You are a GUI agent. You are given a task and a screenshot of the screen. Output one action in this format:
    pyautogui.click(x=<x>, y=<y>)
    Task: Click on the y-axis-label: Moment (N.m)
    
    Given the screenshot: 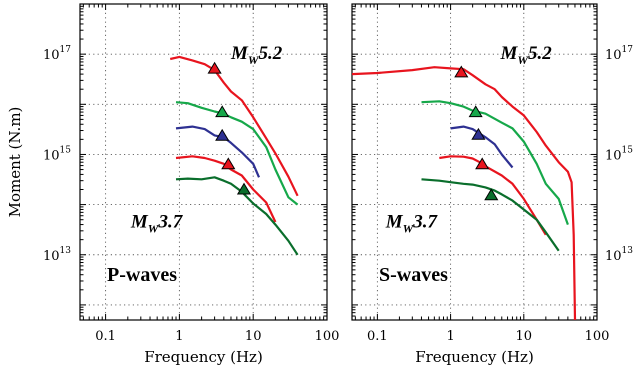 What is the action you would take?
    pyautogui.click(x=15, y=162)
    